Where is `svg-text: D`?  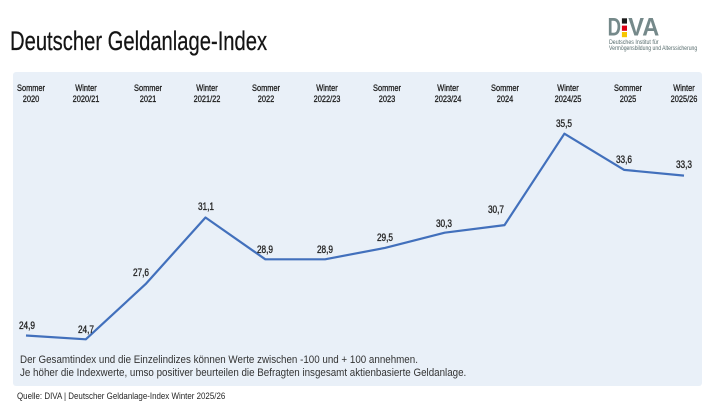 svg-text: D is located at coordinates (614, 28).